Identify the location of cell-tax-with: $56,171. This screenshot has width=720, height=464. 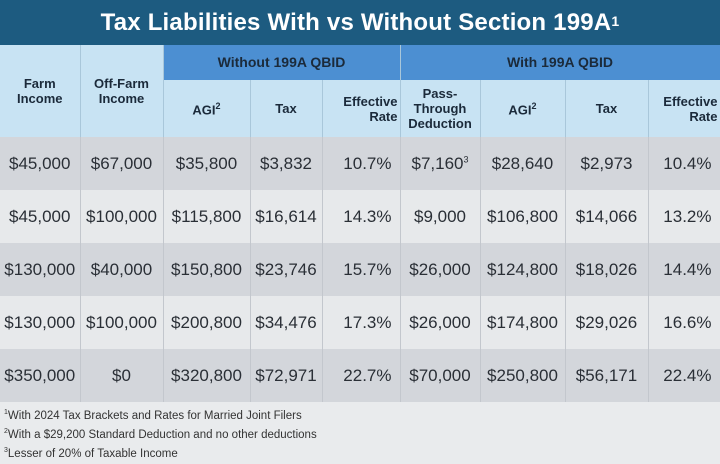
(607, 375).